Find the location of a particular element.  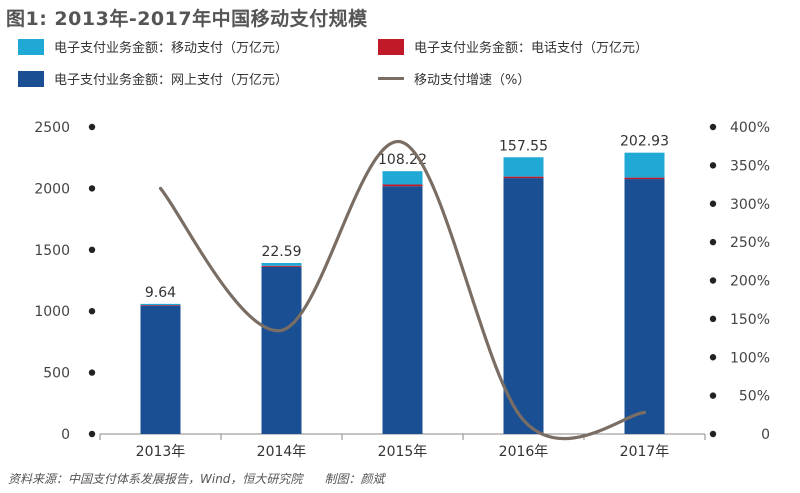

legend-label-online: 电子支付业务金额：网上支付（万亿元） is located at coordinates (171, 80).